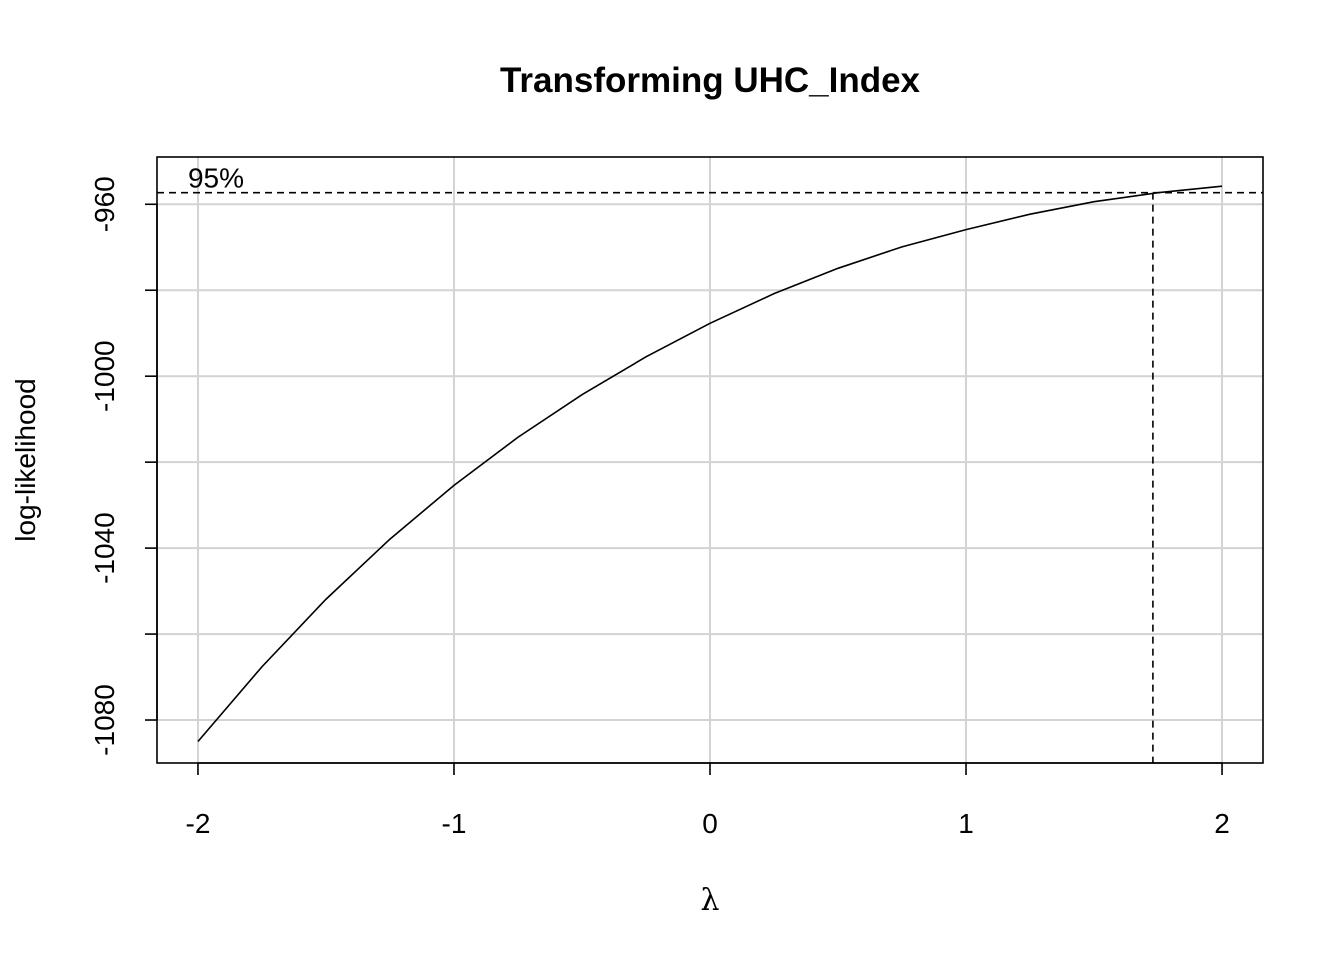 The height and width of the screenshot is (960, 1344). What do you see at coordinates (709, 900) in the screenshot?
I see `x-axis-label: λ` at bounding box center [709, 900].